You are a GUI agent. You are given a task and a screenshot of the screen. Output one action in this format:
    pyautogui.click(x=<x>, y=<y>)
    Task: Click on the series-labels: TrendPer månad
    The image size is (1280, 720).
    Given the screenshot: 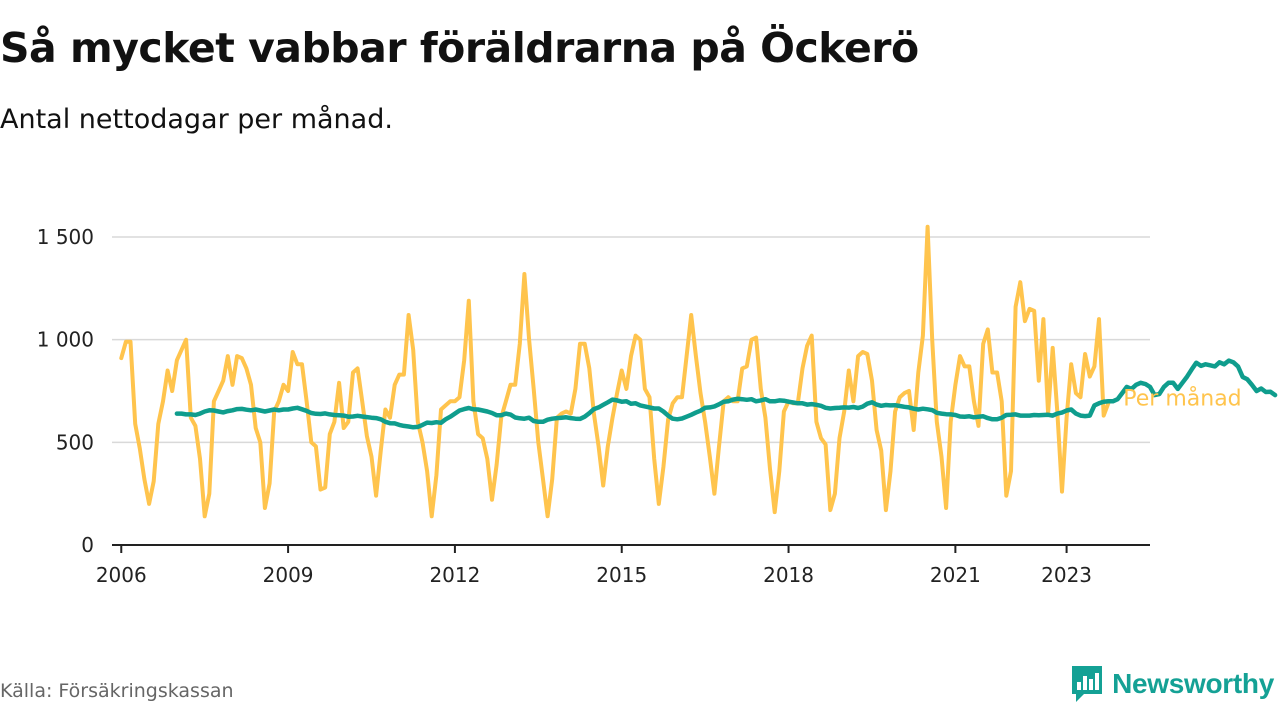 What is the action you would take?
    pyautogui.click(x=1182, y=398)
    